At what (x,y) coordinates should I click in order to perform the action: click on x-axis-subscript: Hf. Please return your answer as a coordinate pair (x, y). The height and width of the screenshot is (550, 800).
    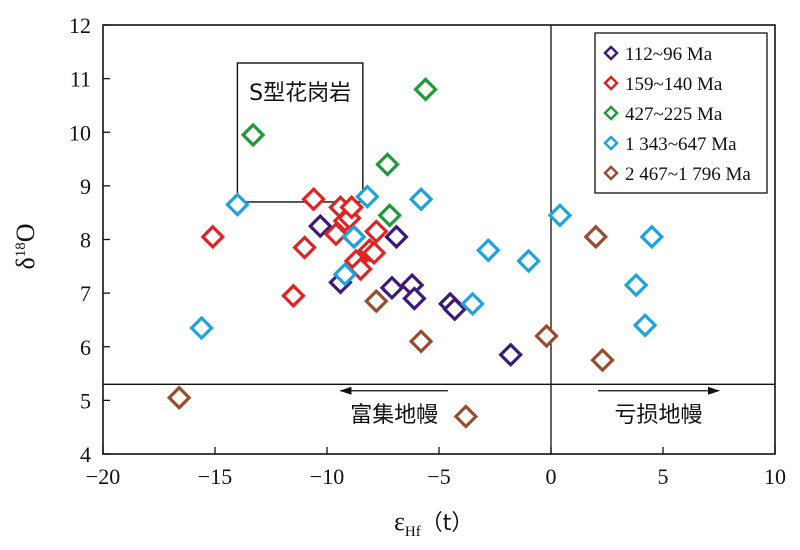
    Looking at the image, I should click on (413, 532).